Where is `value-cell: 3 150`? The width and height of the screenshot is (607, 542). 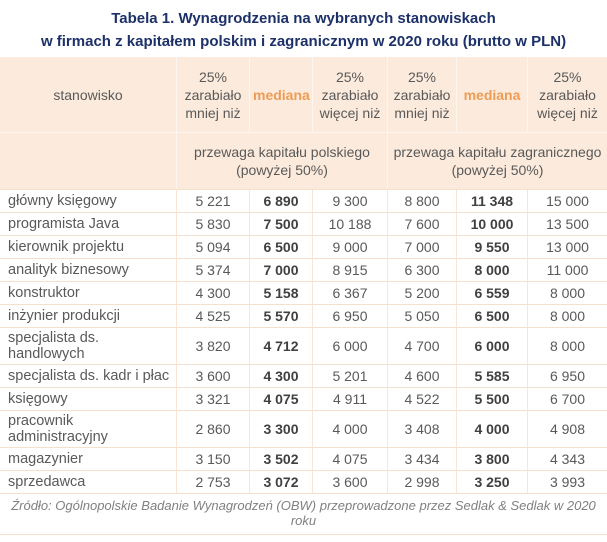 value-cell: 3 150 is located at coordinates (213, 459).